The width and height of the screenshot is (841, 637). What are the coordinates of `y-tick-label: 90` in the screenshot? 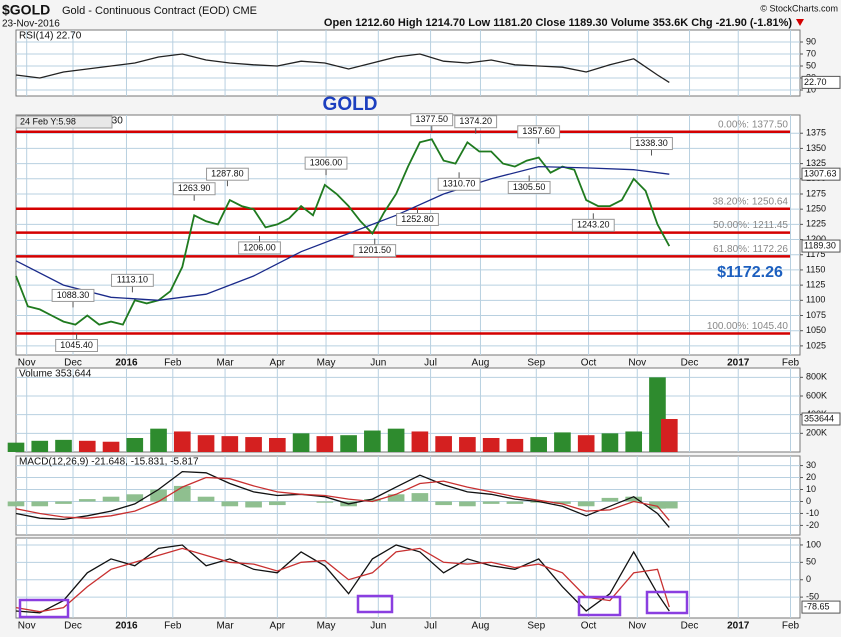 It's located at (811, 41).